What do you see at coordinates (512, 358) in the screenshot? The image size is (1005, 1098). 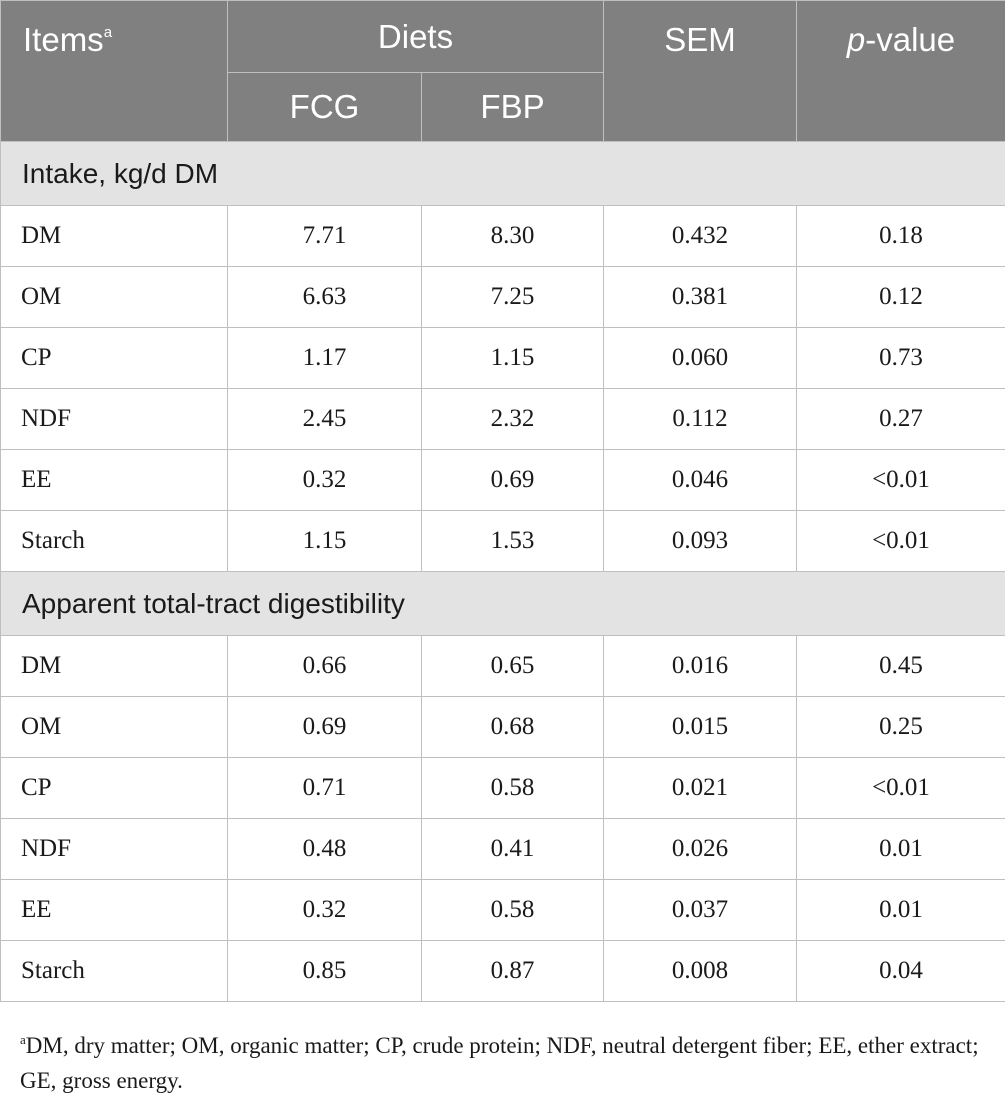 I see `cell-fbp: 1.15` at bounding box center [512, 358].